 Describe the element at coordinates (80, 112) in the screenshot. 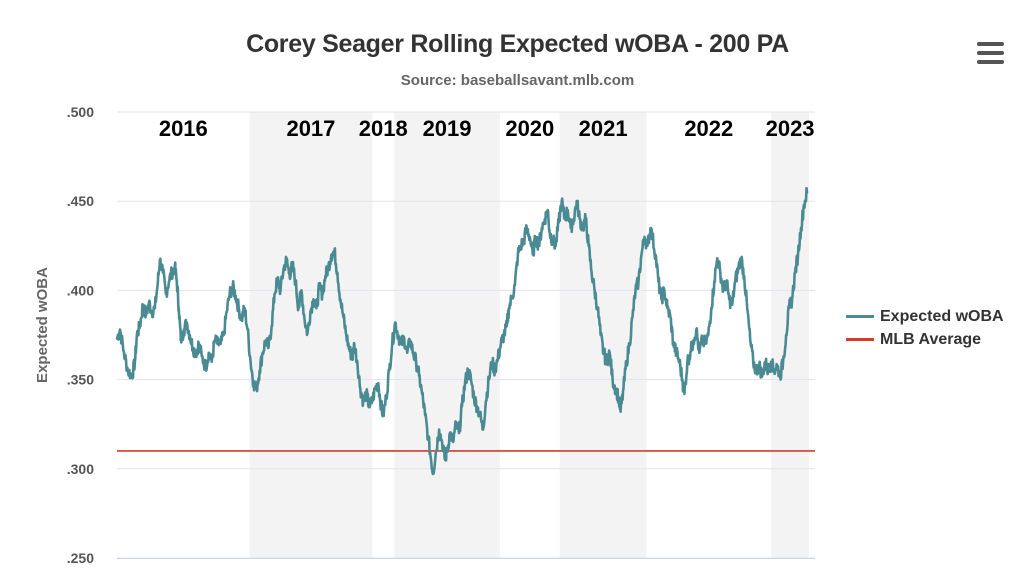

I see `y-tick-label-.500: .500` at that location.